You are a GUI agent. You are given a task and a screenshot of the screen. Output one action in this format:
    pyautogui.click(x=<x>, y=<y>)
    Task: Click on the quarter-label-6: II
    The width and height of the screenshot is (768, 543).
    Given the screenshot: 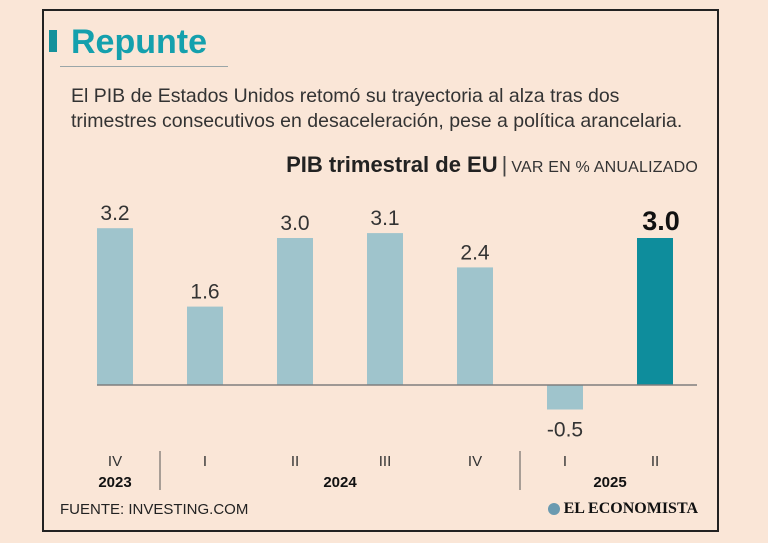 What is the action you would take?
    pyautogui.click(x=655, y=461)
    